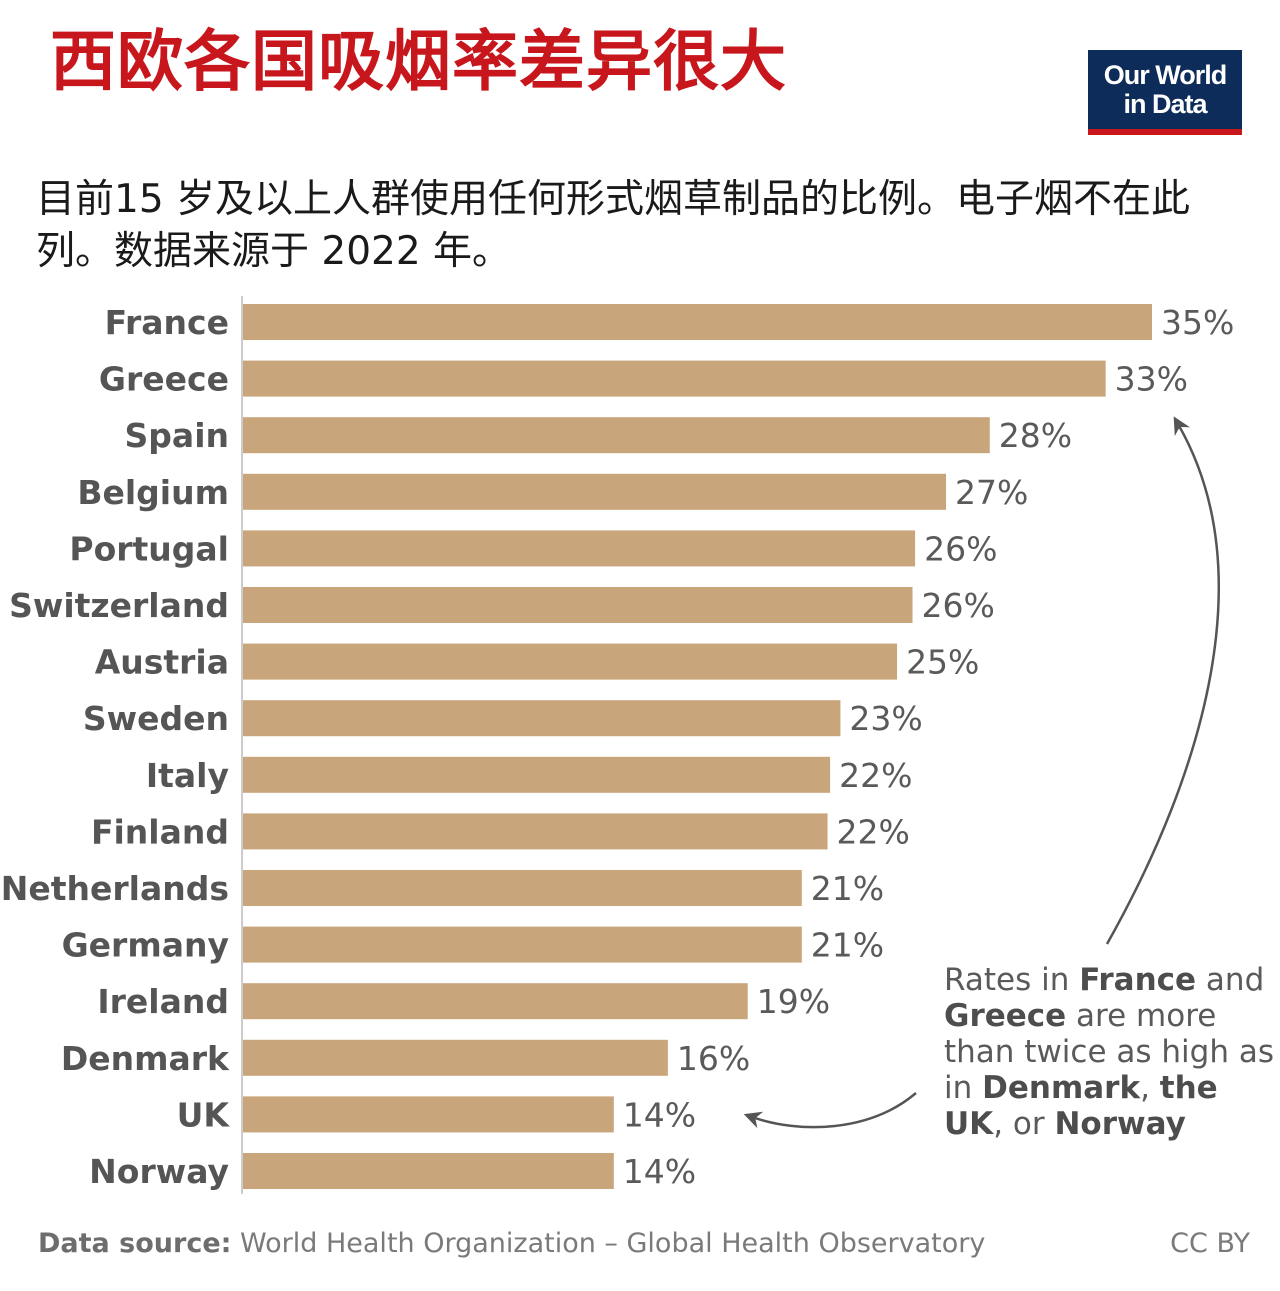 The width and height of the screenshot is (1280, 1291). I want to click on category-label: Spain, so click(177, 435).